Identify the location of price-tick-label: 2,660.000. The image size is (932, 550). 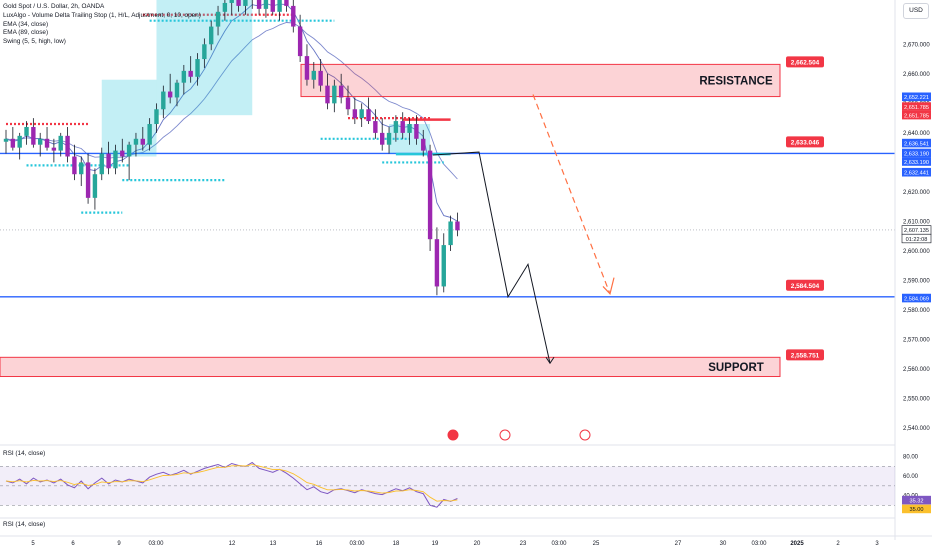
(916, 75).